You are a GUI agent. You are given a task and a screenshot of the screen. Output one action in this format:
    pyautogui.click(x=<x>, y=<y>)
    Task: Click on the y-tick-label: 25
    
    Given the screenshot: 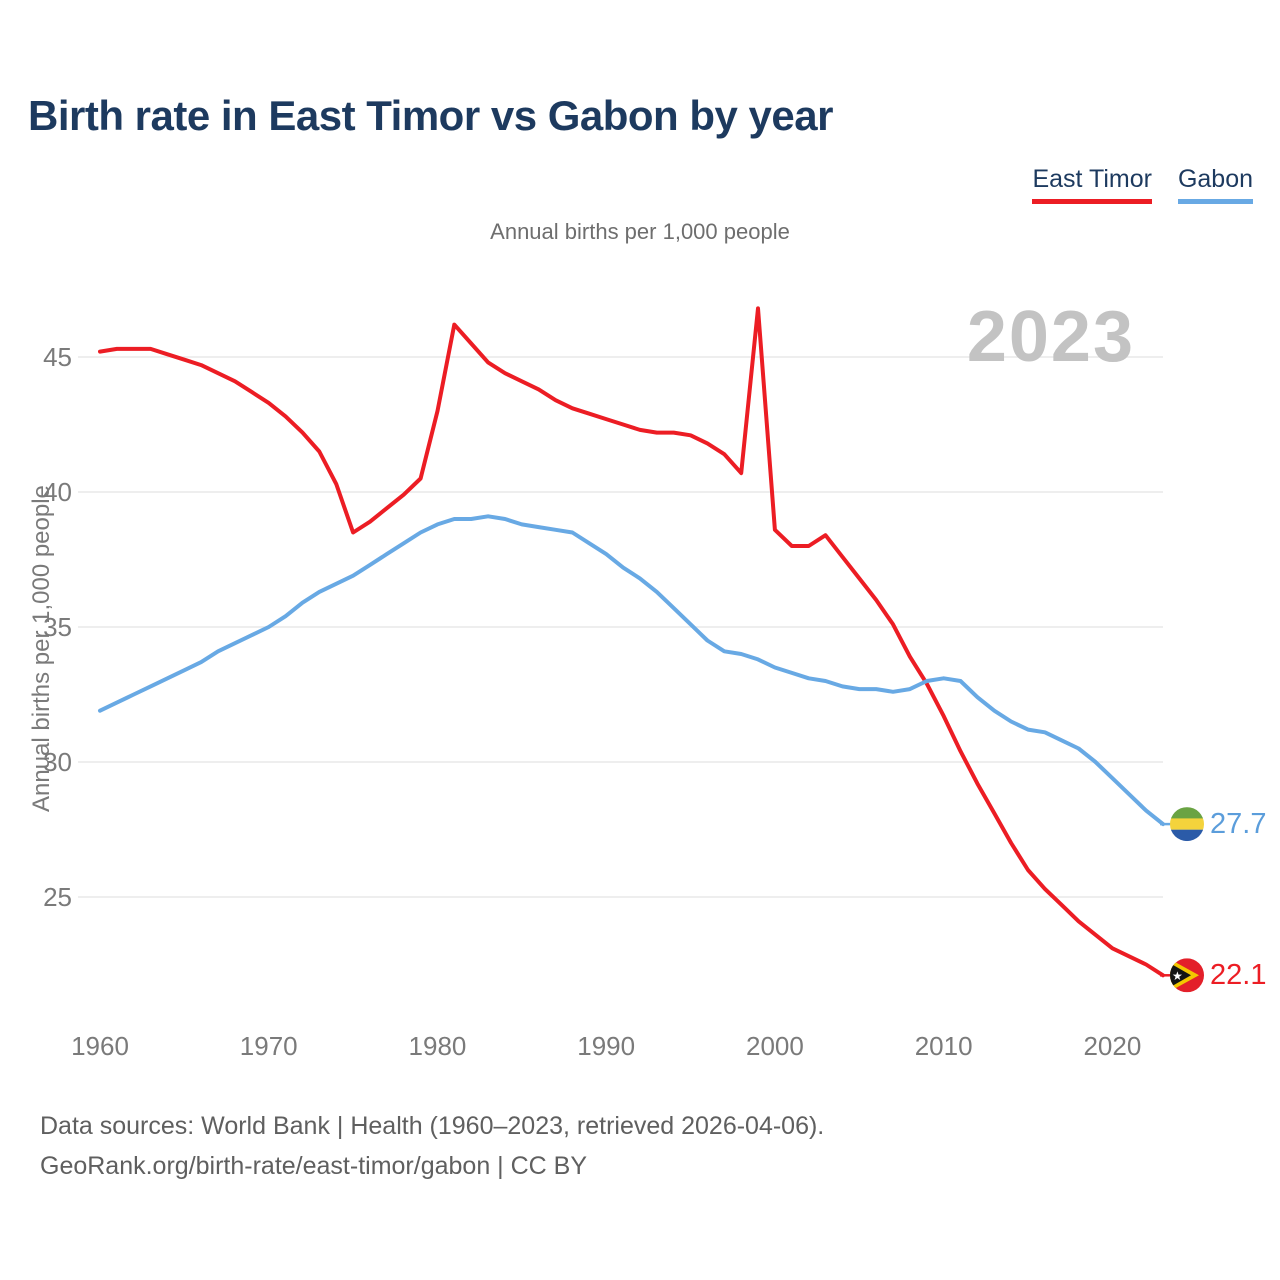 What is the action you would take?
    pyautogui.click(x=57, y=897)
    